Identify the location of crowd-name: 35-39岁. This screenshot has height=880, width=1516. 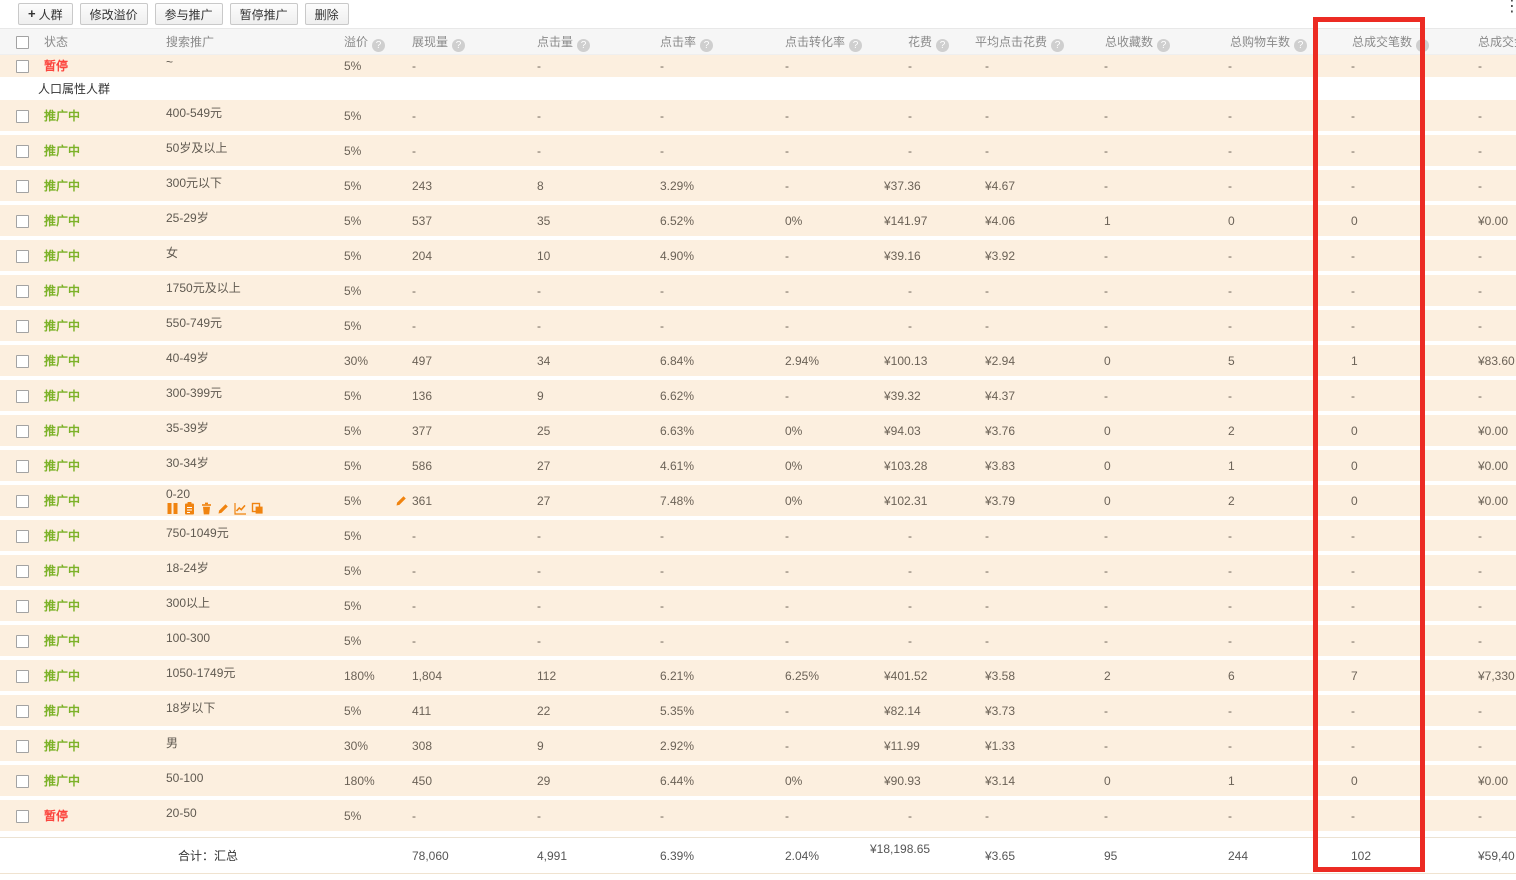
(187, 428).